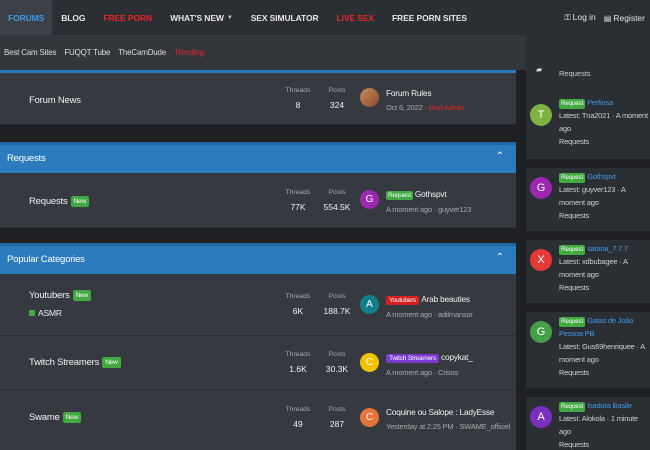 The height and width of the screenshot is (450, 650). Describe the element at coordinates (87, 52) in the screenshot. I see `subnav-fuqqt-tube: FUQQT Tube` at that location.